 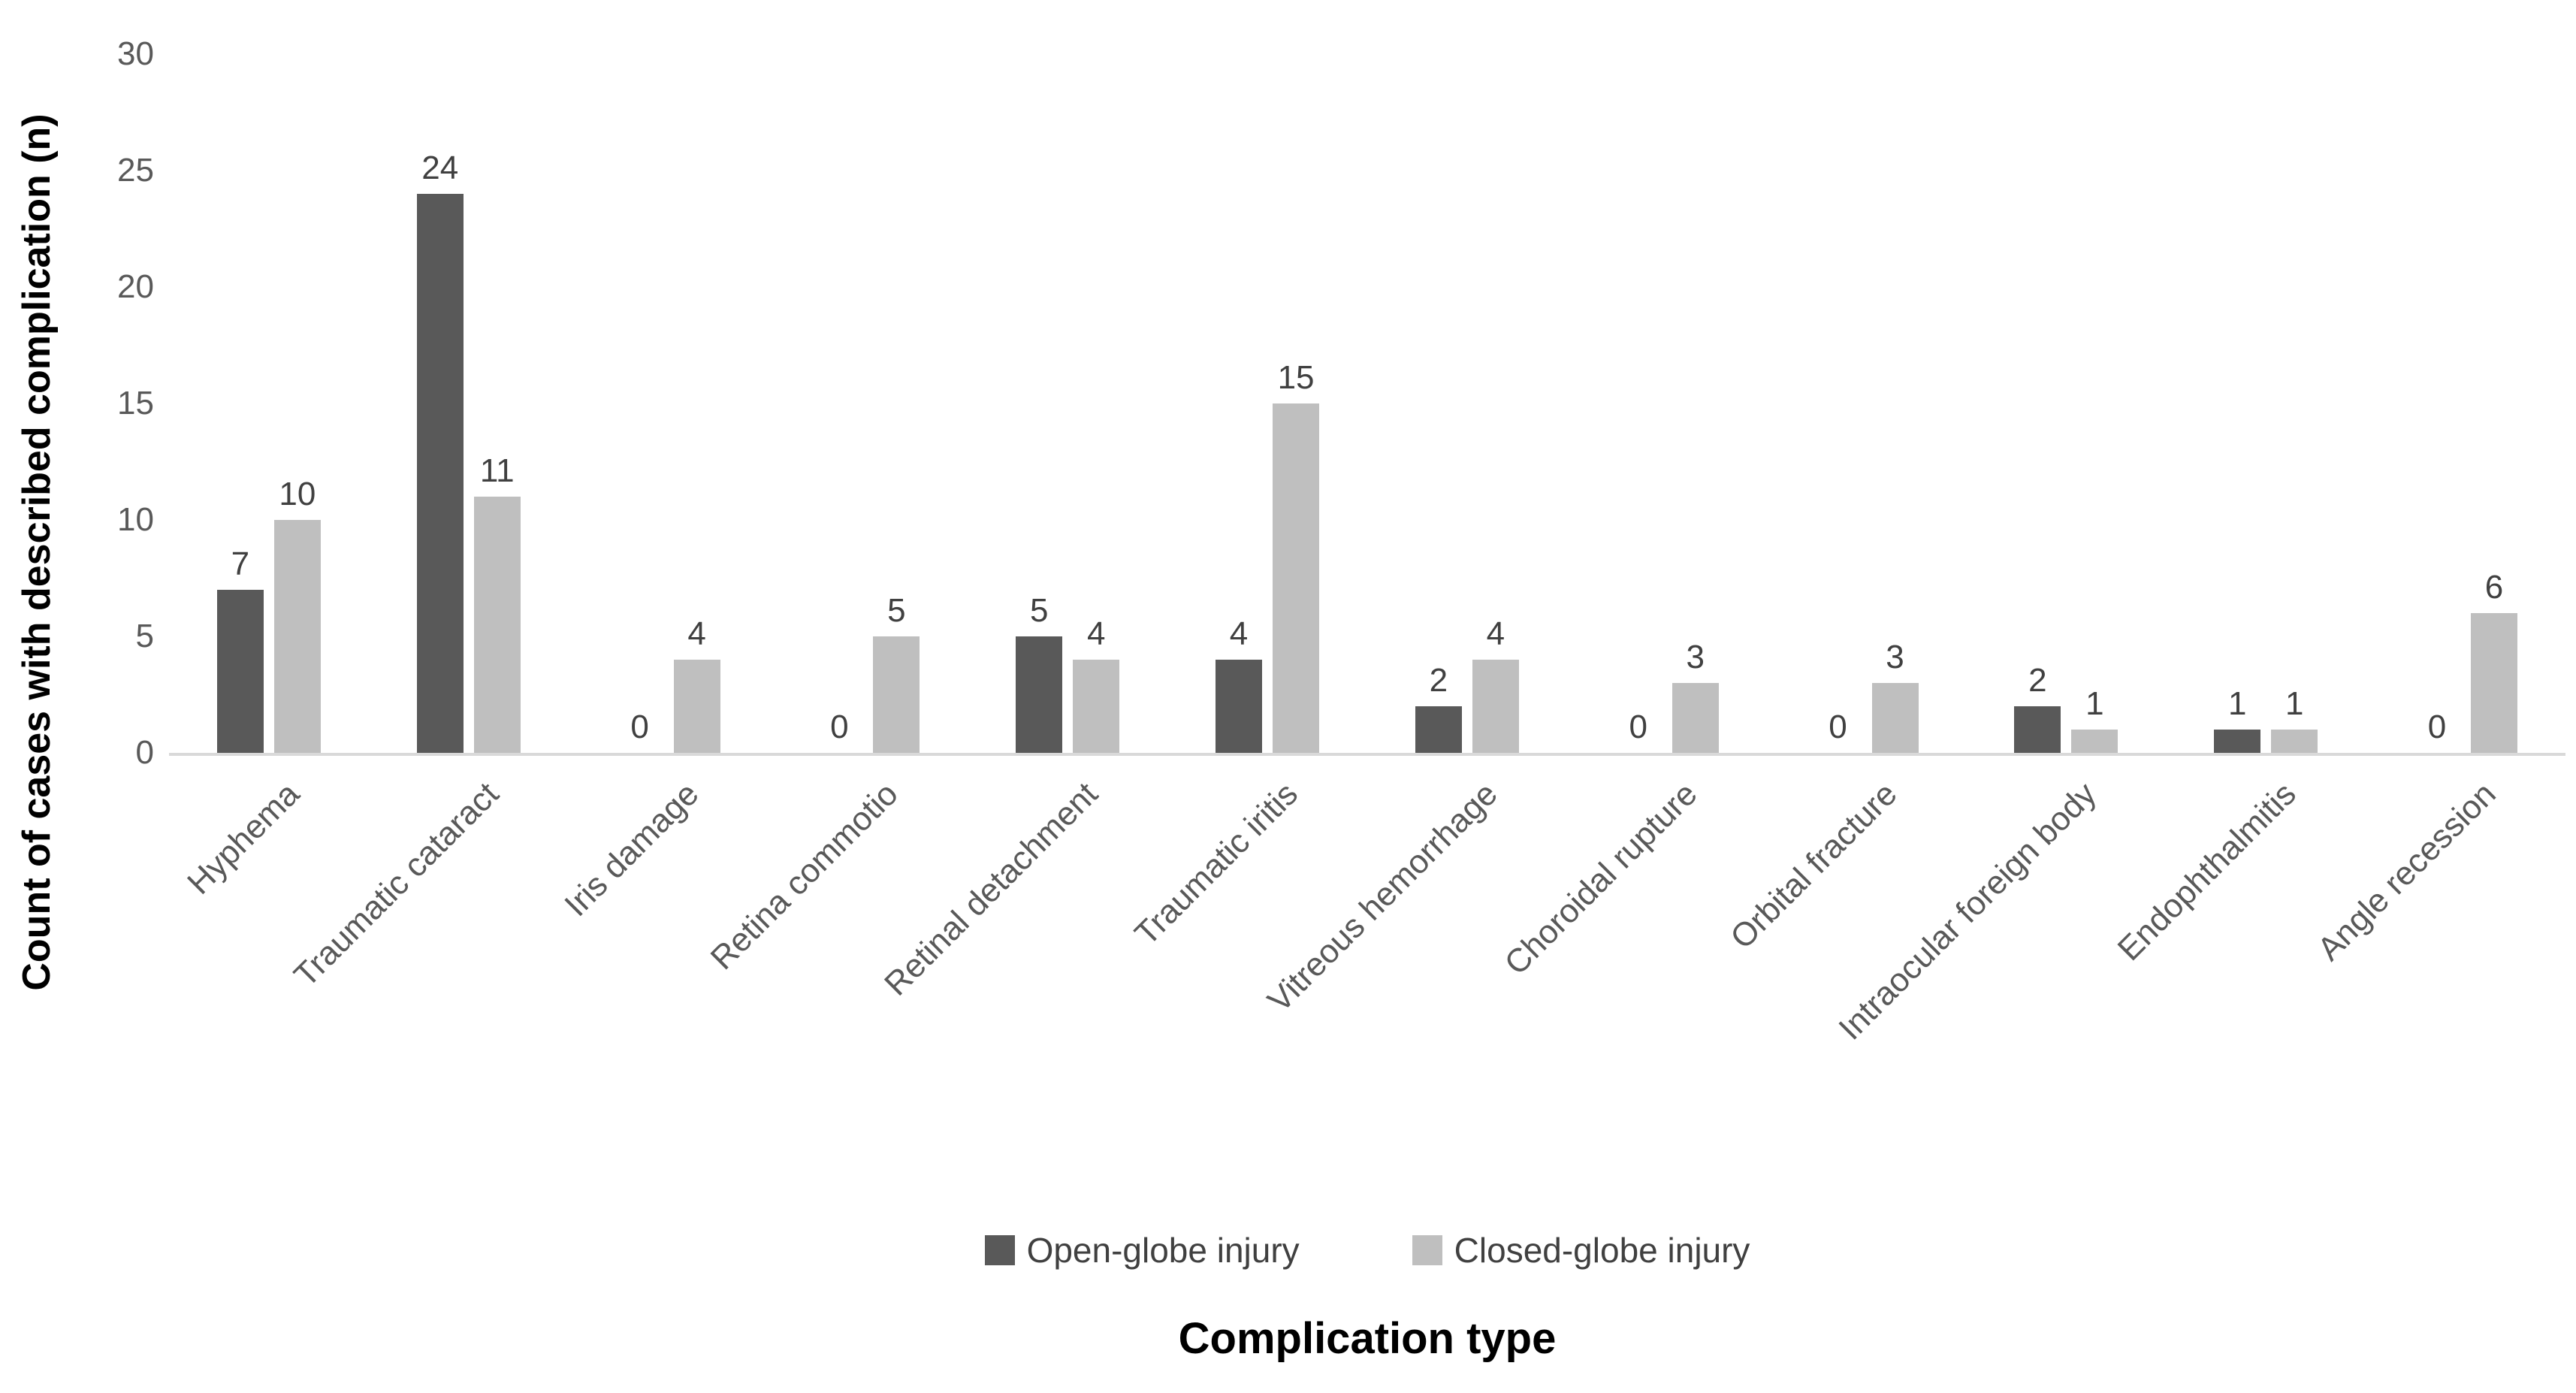 What do you see at coordinates (396, 885) in the screenshot?
I see `category-label: Traumatic cataract` at bounding box center [396, 885].